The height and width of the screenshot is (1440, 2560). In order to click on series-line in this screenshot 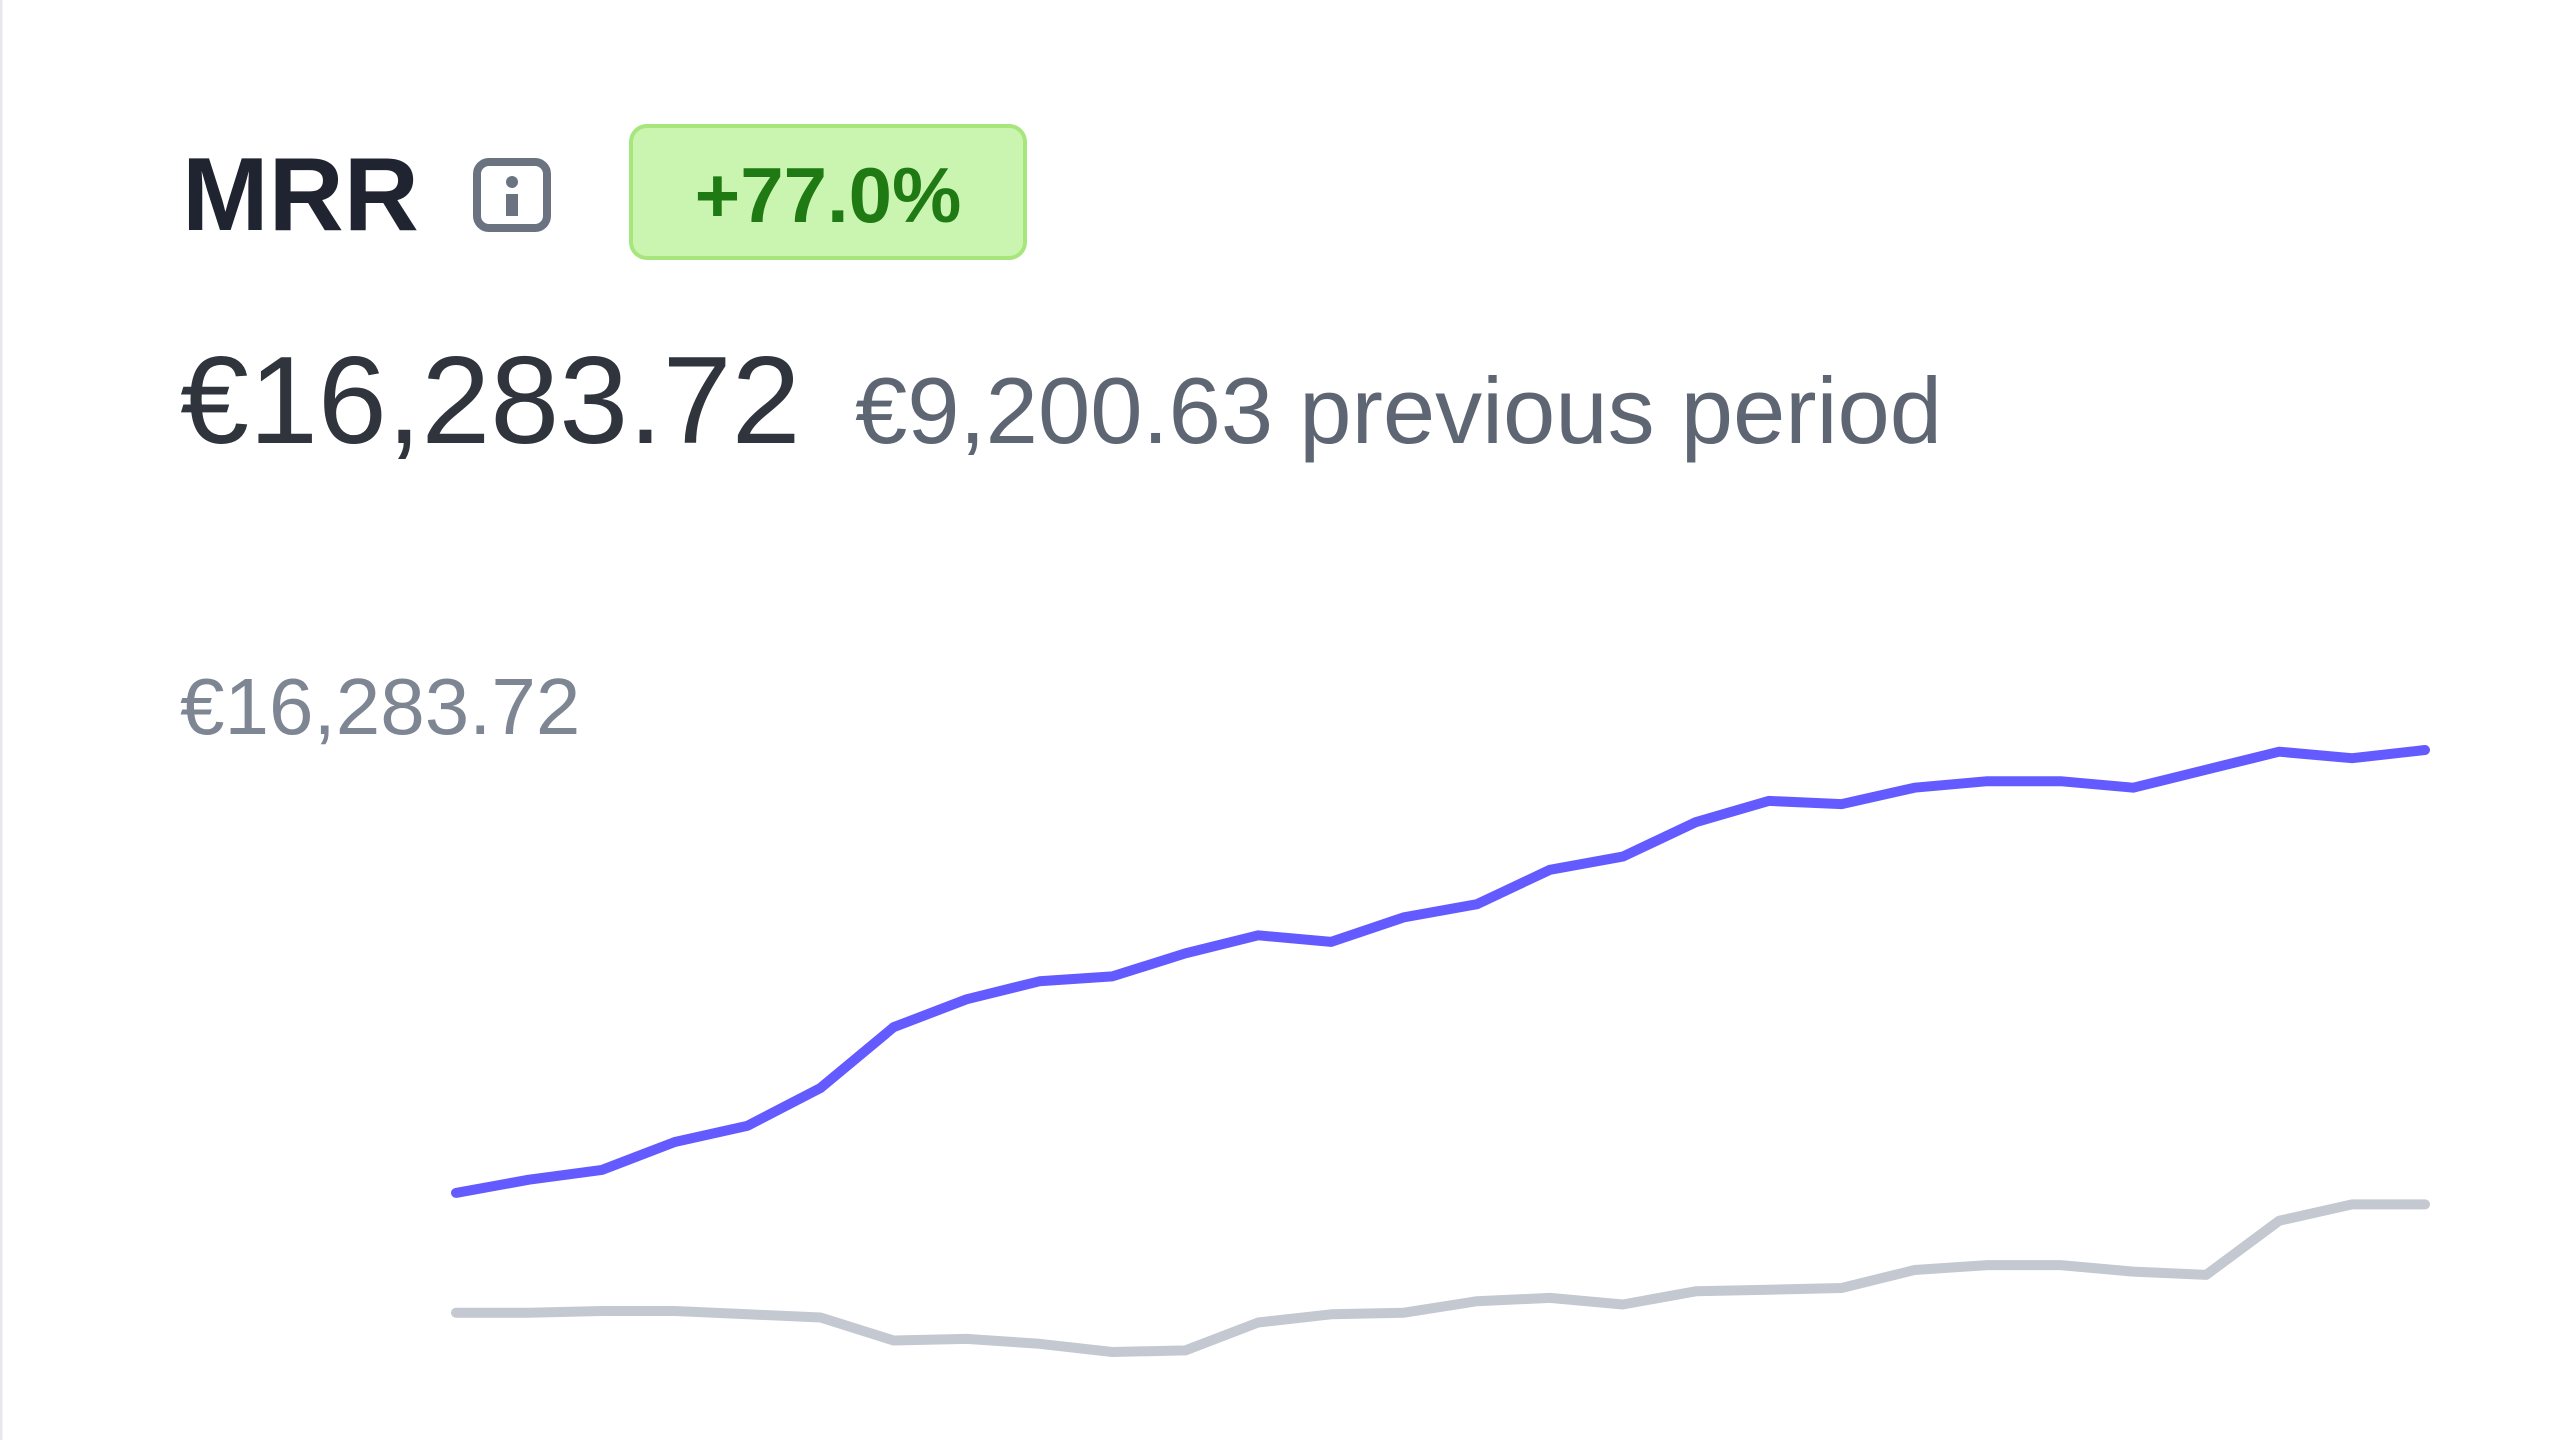, I will do `click(1440, 1278)`.